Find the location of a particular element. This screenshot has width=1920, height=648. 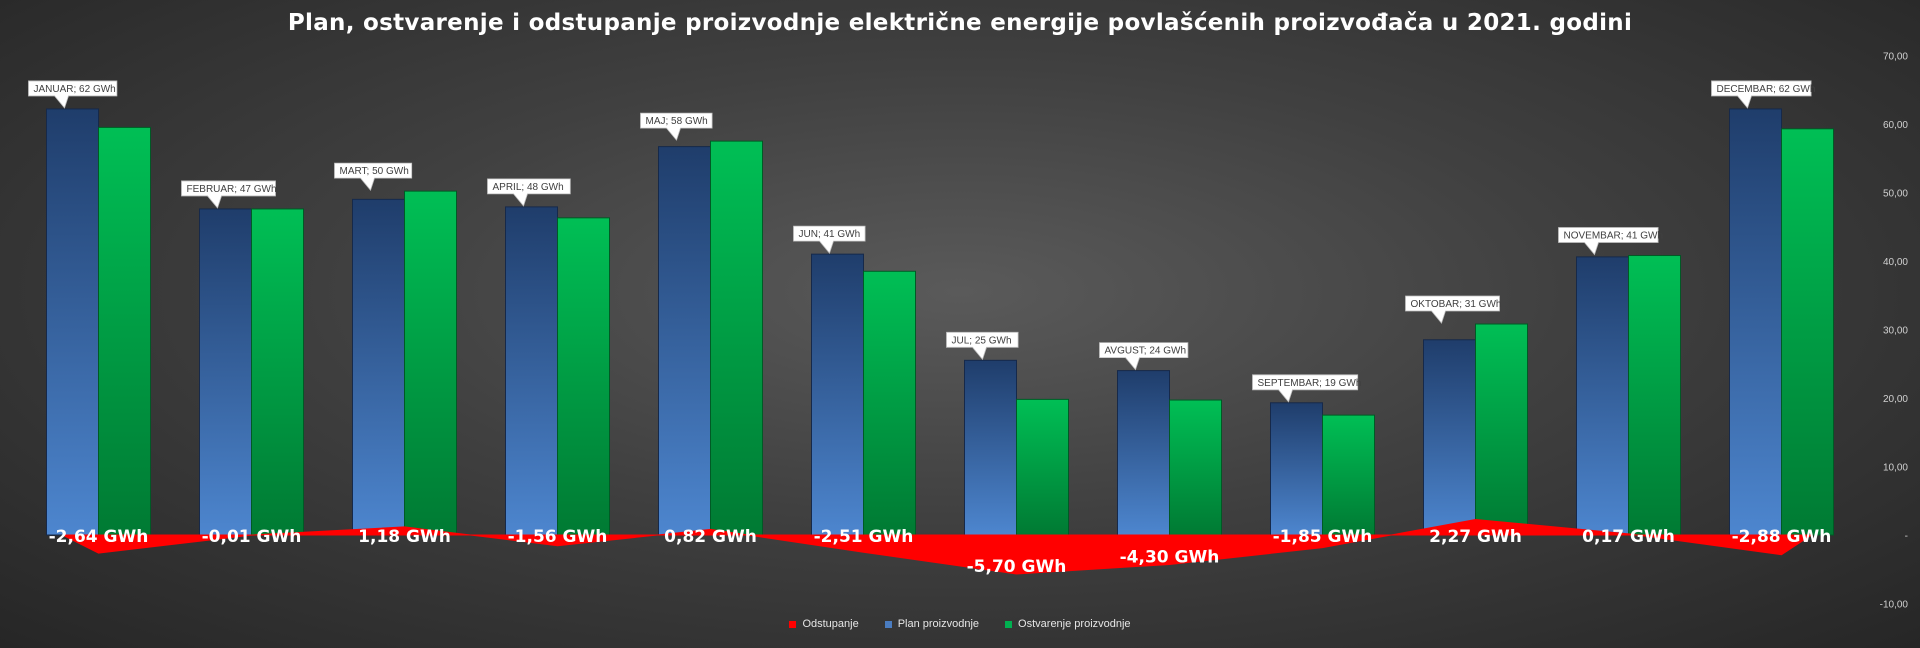

bar-callout: FEBRUAR; 47 GWh is located at coordinates (229, 194).